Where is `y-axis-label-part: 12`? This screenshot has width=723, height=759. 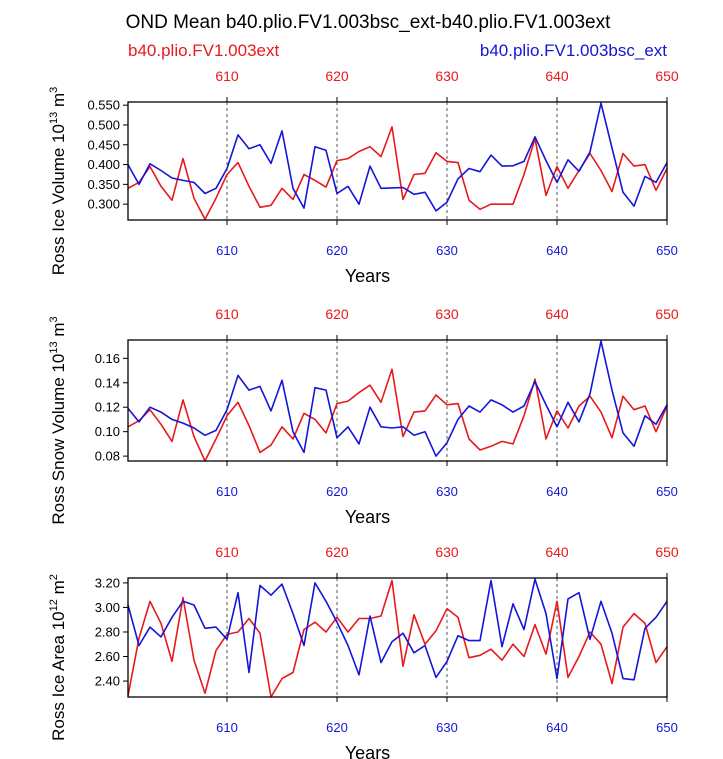
y-axis-label-part: 12 is located at coordinates (54, 605).